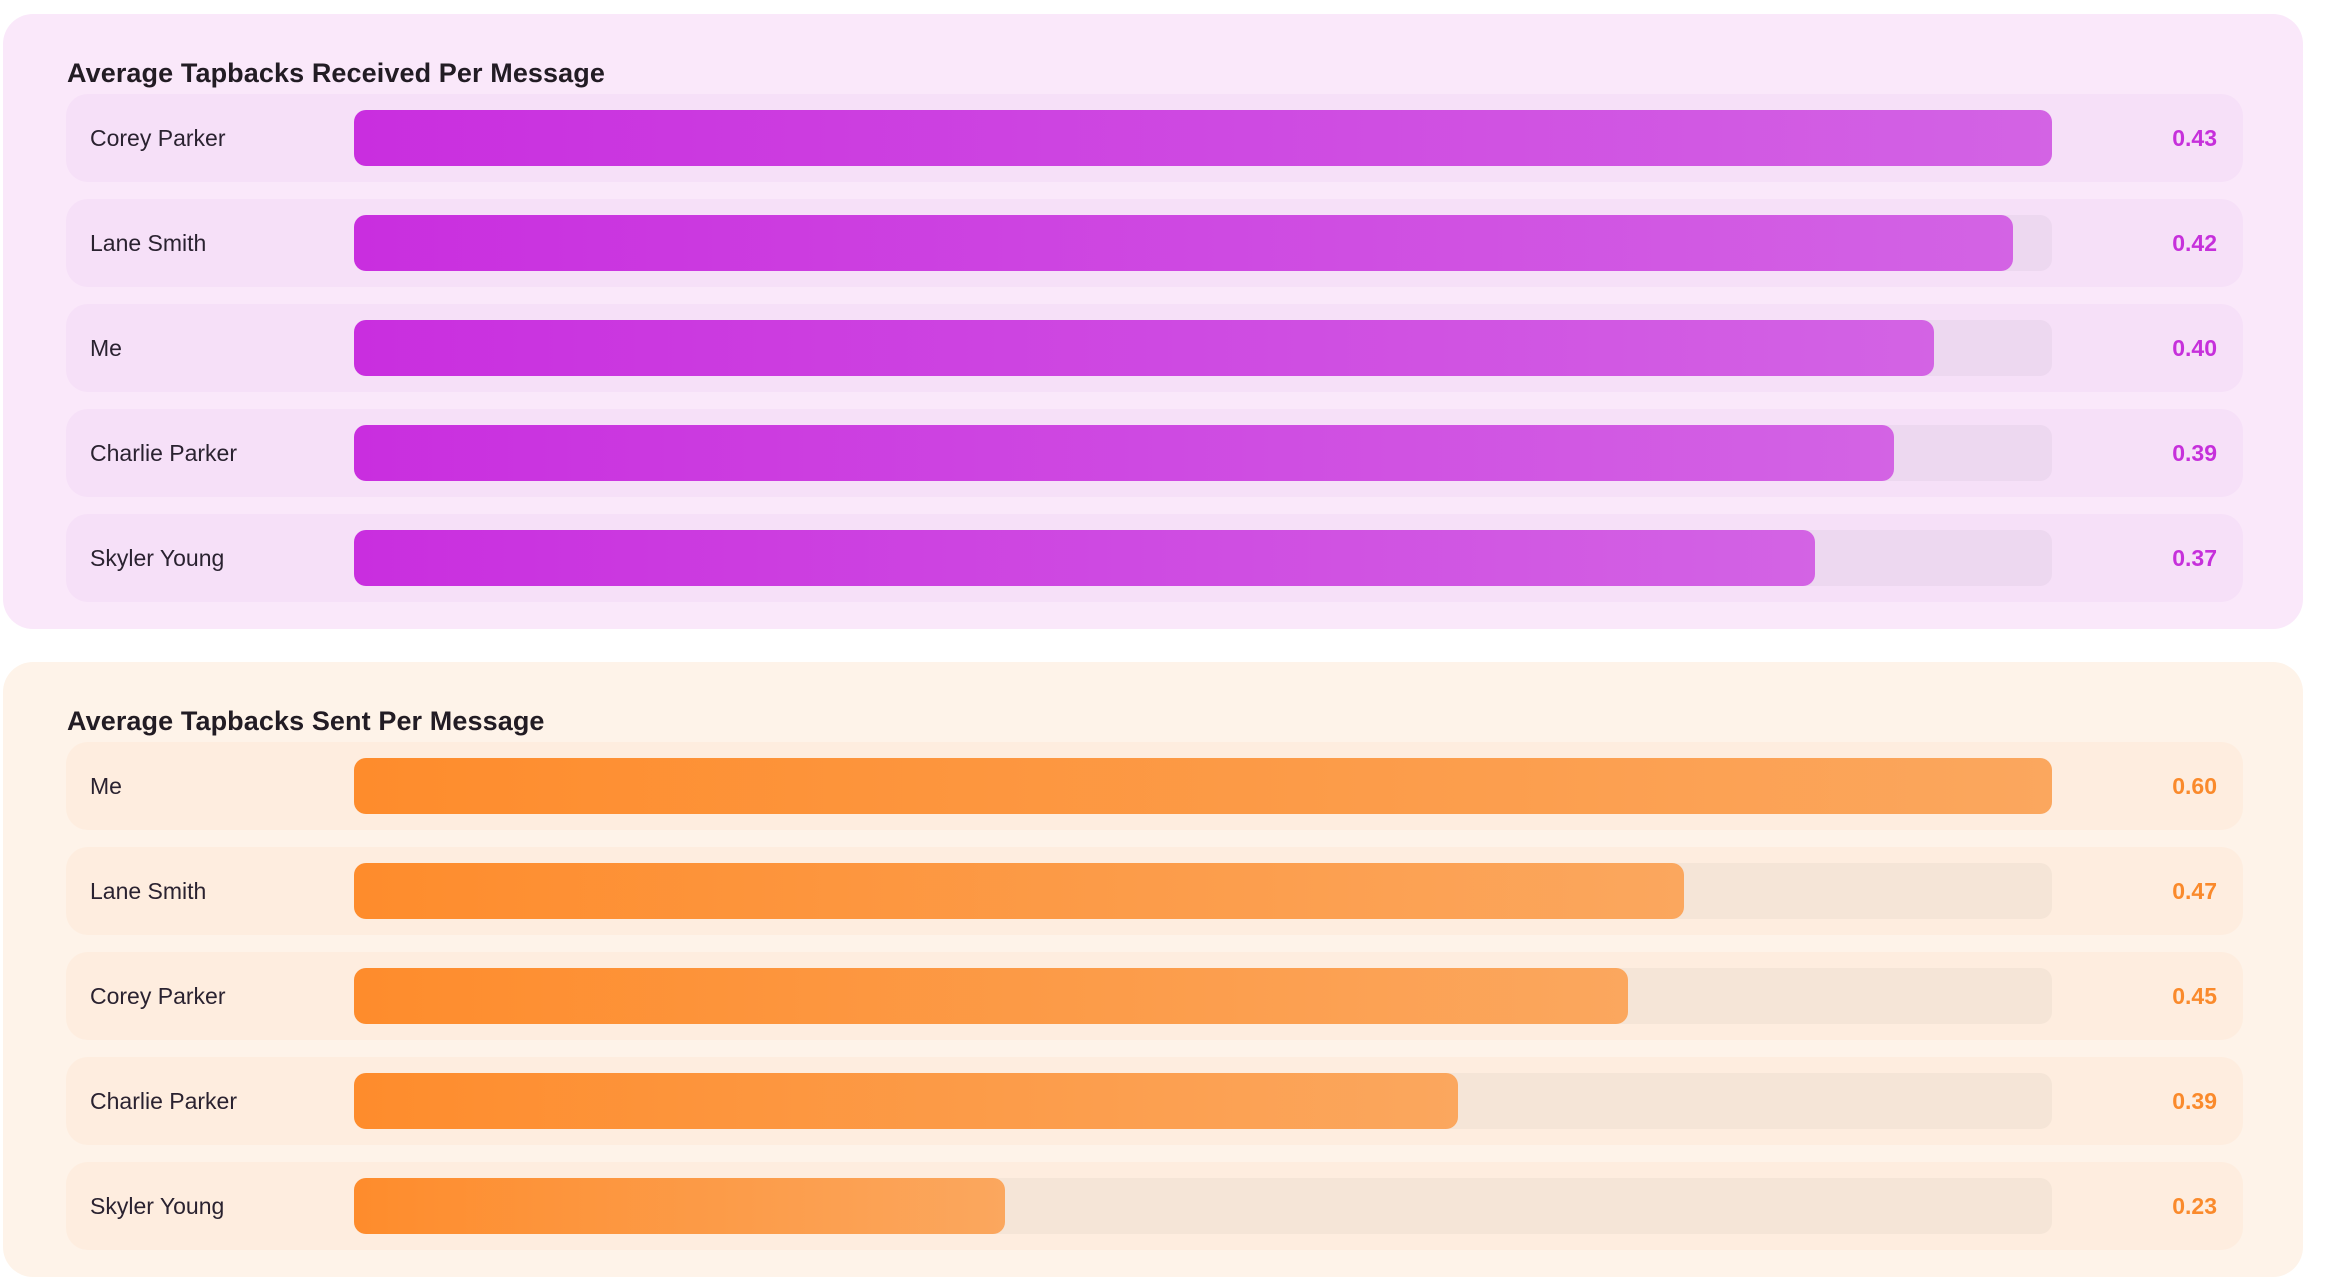  Describe the element at coordinates (2194, 558) in the screenshot. I see `bar-value-label: 0.37` at that location.